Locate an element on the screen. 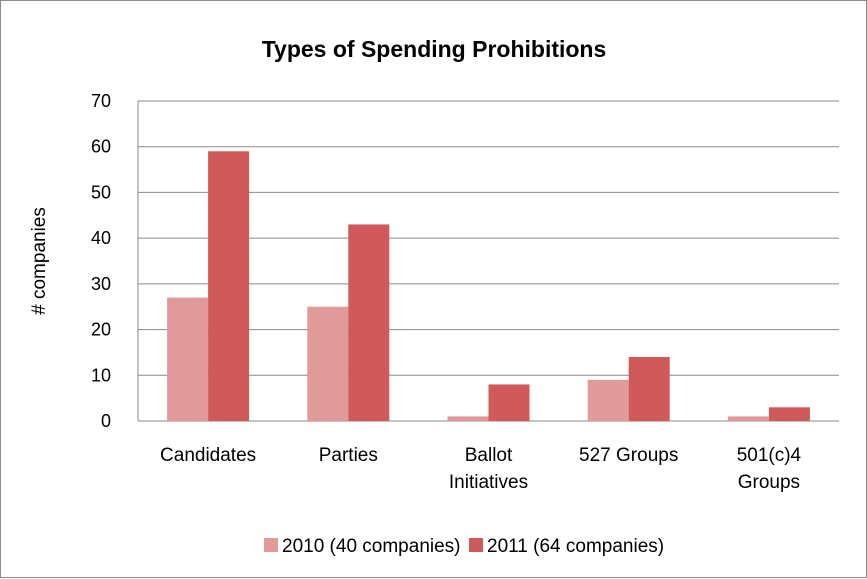  y-tick-label: 70 is located at coordinates (101, 101).